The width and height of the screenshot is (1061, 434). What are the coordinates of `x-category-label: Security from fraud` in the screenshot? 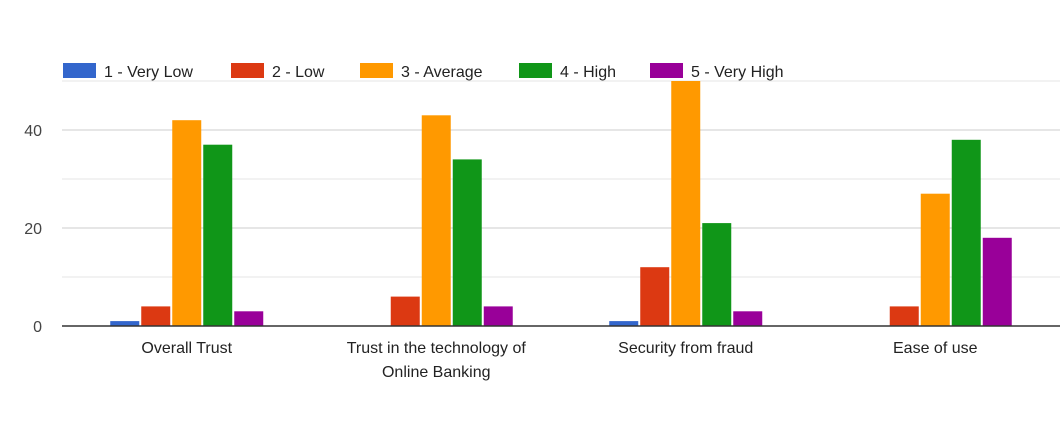 It's located at (685, 348).